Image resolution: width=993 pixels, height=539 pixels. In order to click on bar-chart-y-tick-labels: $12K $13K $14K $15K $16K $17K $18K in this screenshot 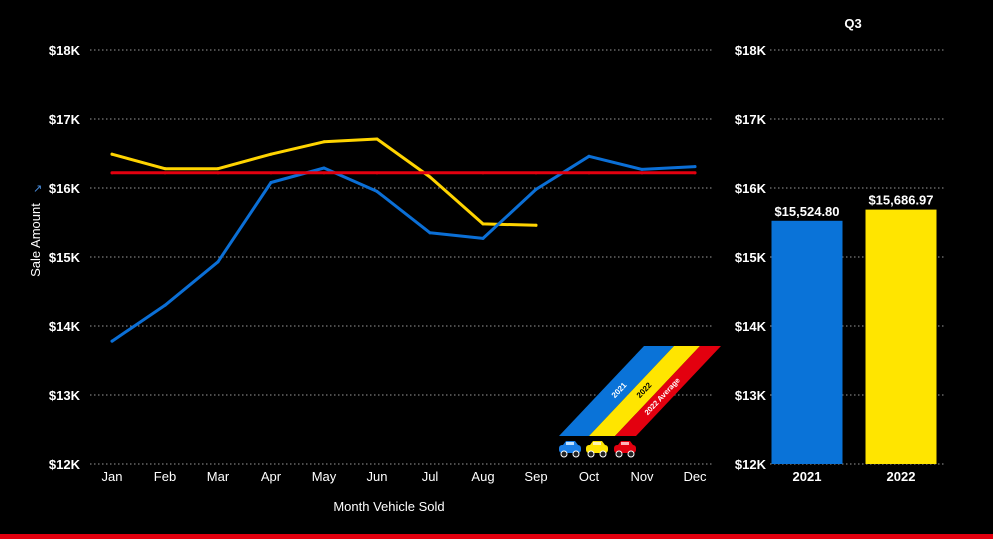, I will do `click(751, 257)`.